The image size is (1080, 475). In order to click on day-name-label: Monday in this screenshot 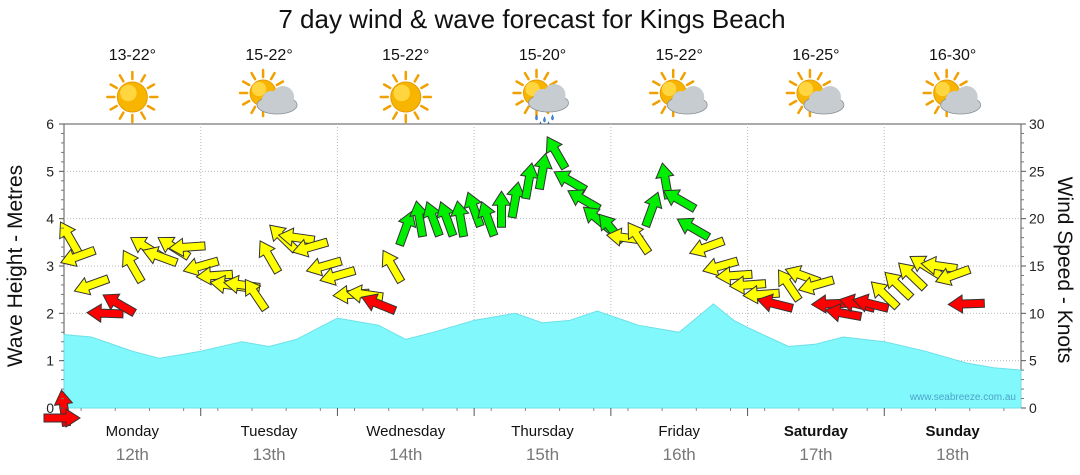, I will do `click(133, 431)`.